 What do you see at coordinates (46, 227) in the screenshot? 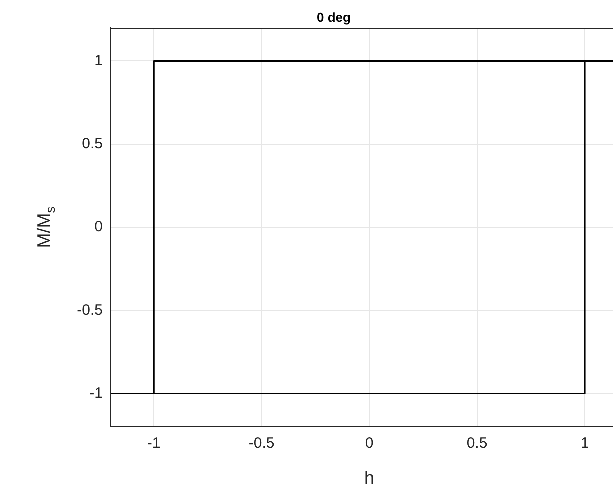
I see `y-axis-title: M/Ms` at bounding box center [46, 227].